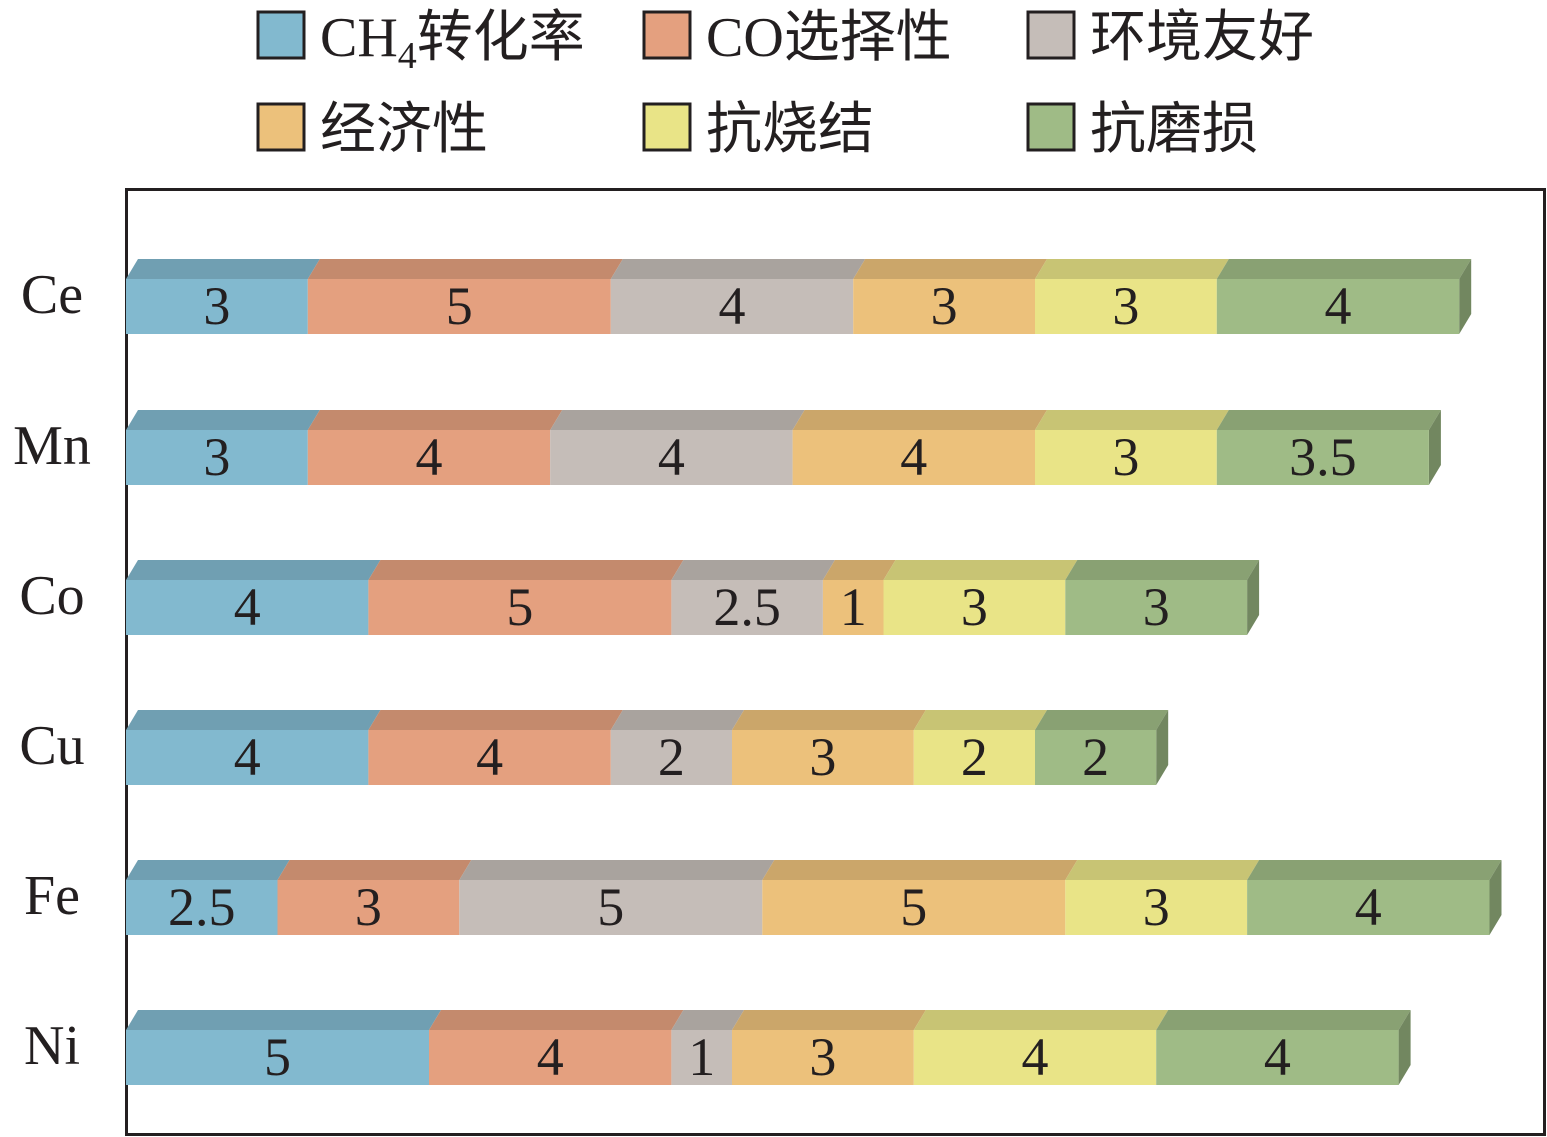  Describe the element at coordinates (647, 748) in the screenshot. I see `bar-row: 4 4 2 3 2 2` at that location.